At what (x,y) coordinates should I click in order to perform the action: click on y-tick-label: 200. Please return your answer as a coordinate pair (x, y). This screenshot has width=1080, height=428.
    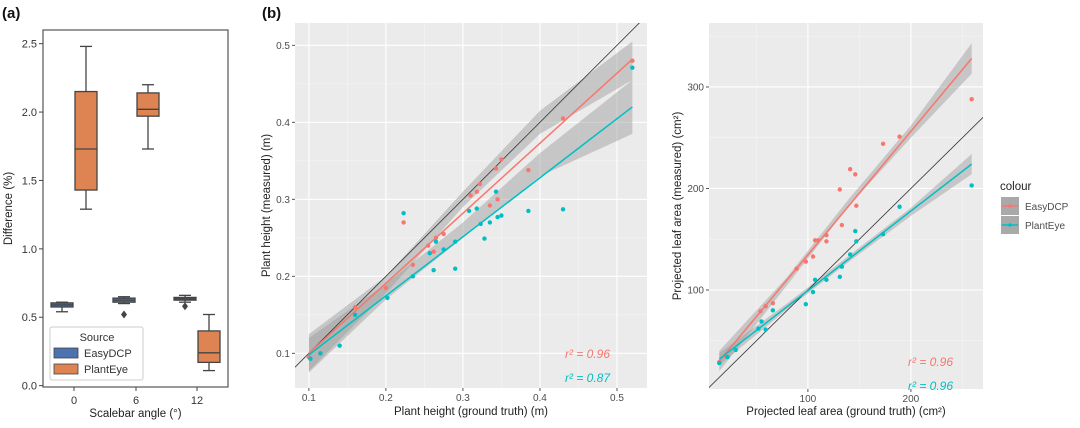
    Looking at the image, I should click on (695, 189).